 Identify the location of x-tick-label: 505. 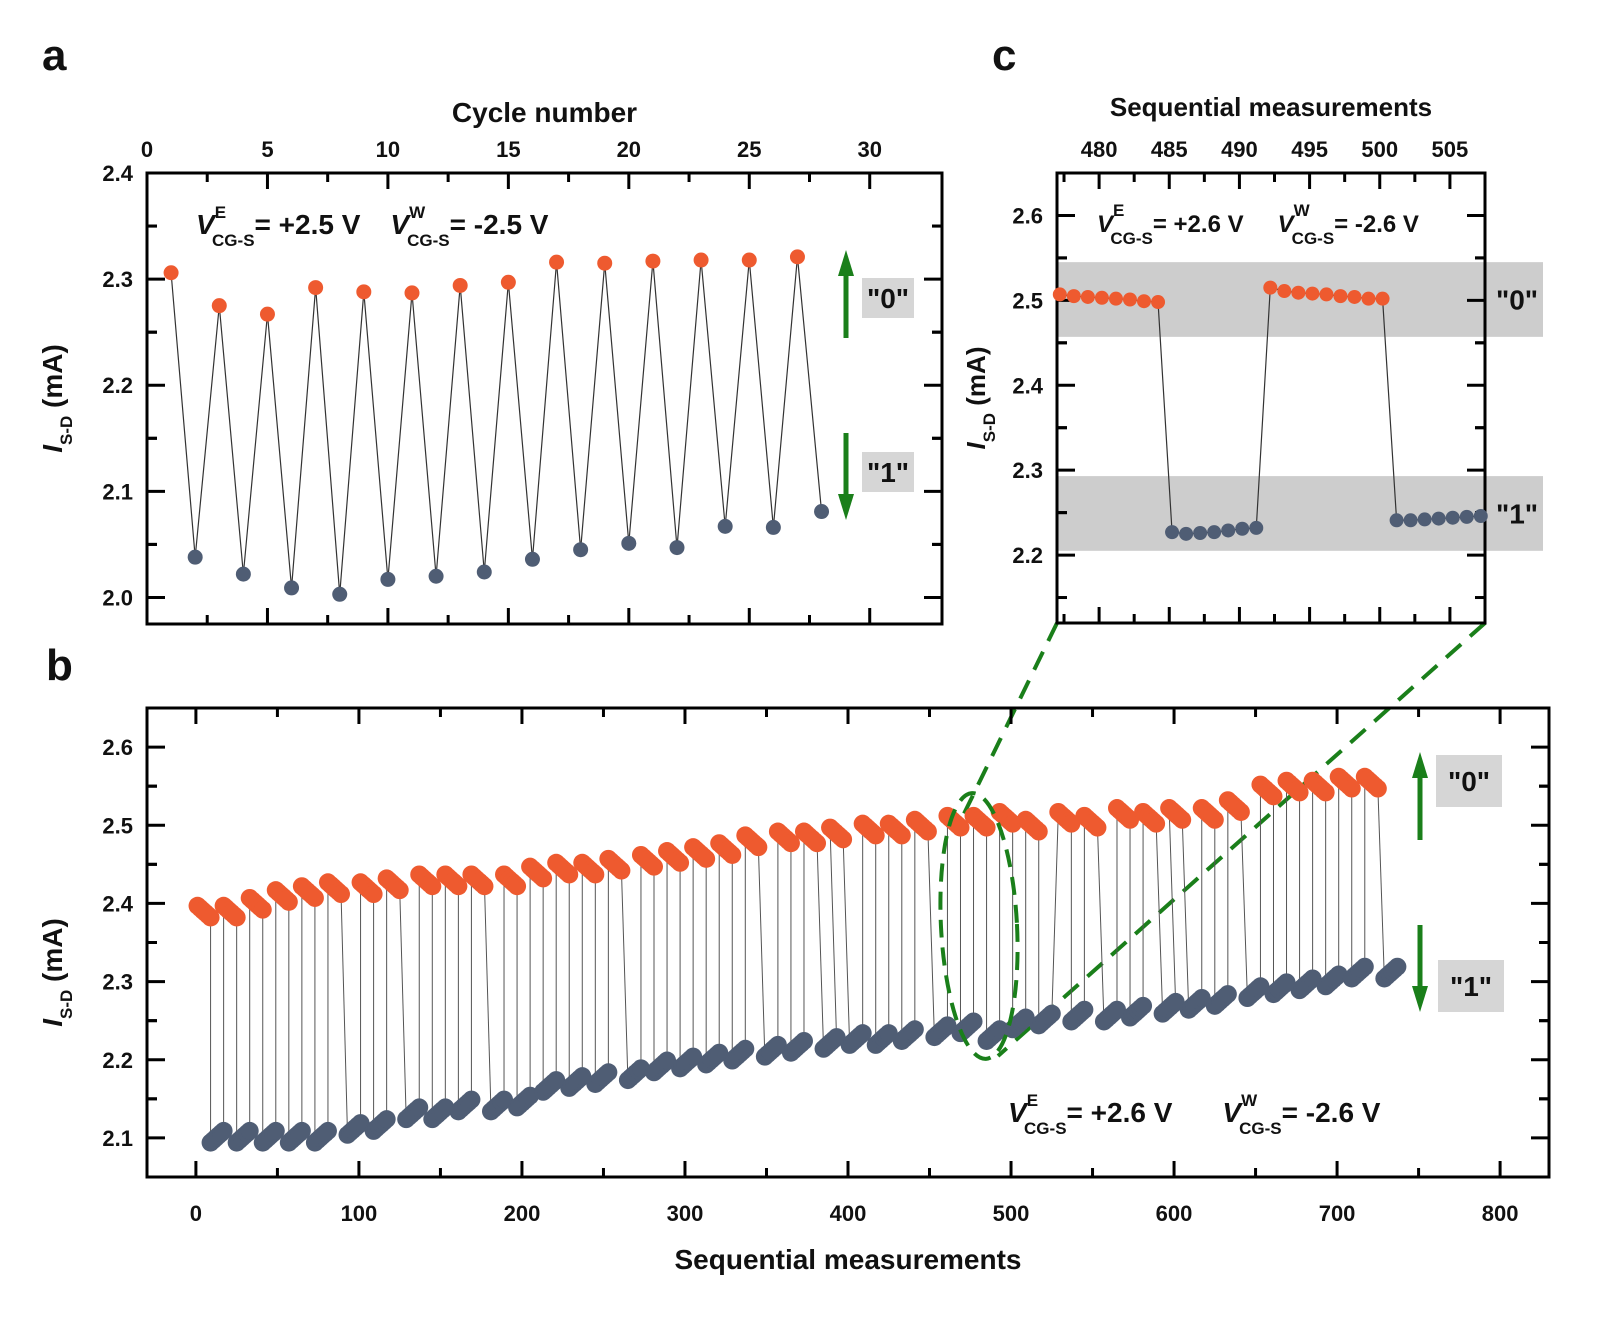
(1450, 149).